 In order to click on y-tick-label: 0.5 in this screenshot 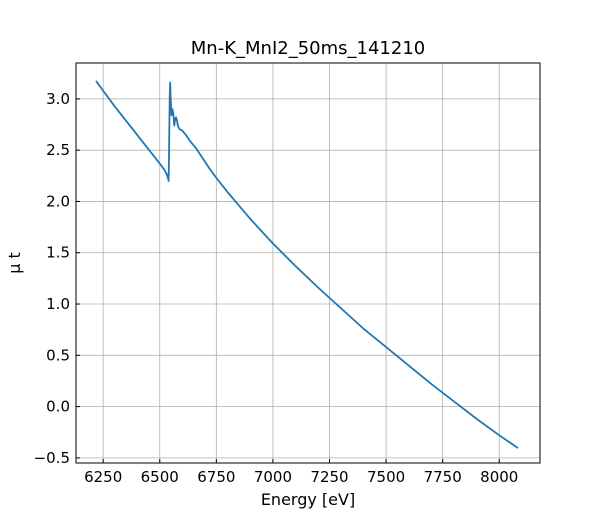, I will do `click(58, 355)`.